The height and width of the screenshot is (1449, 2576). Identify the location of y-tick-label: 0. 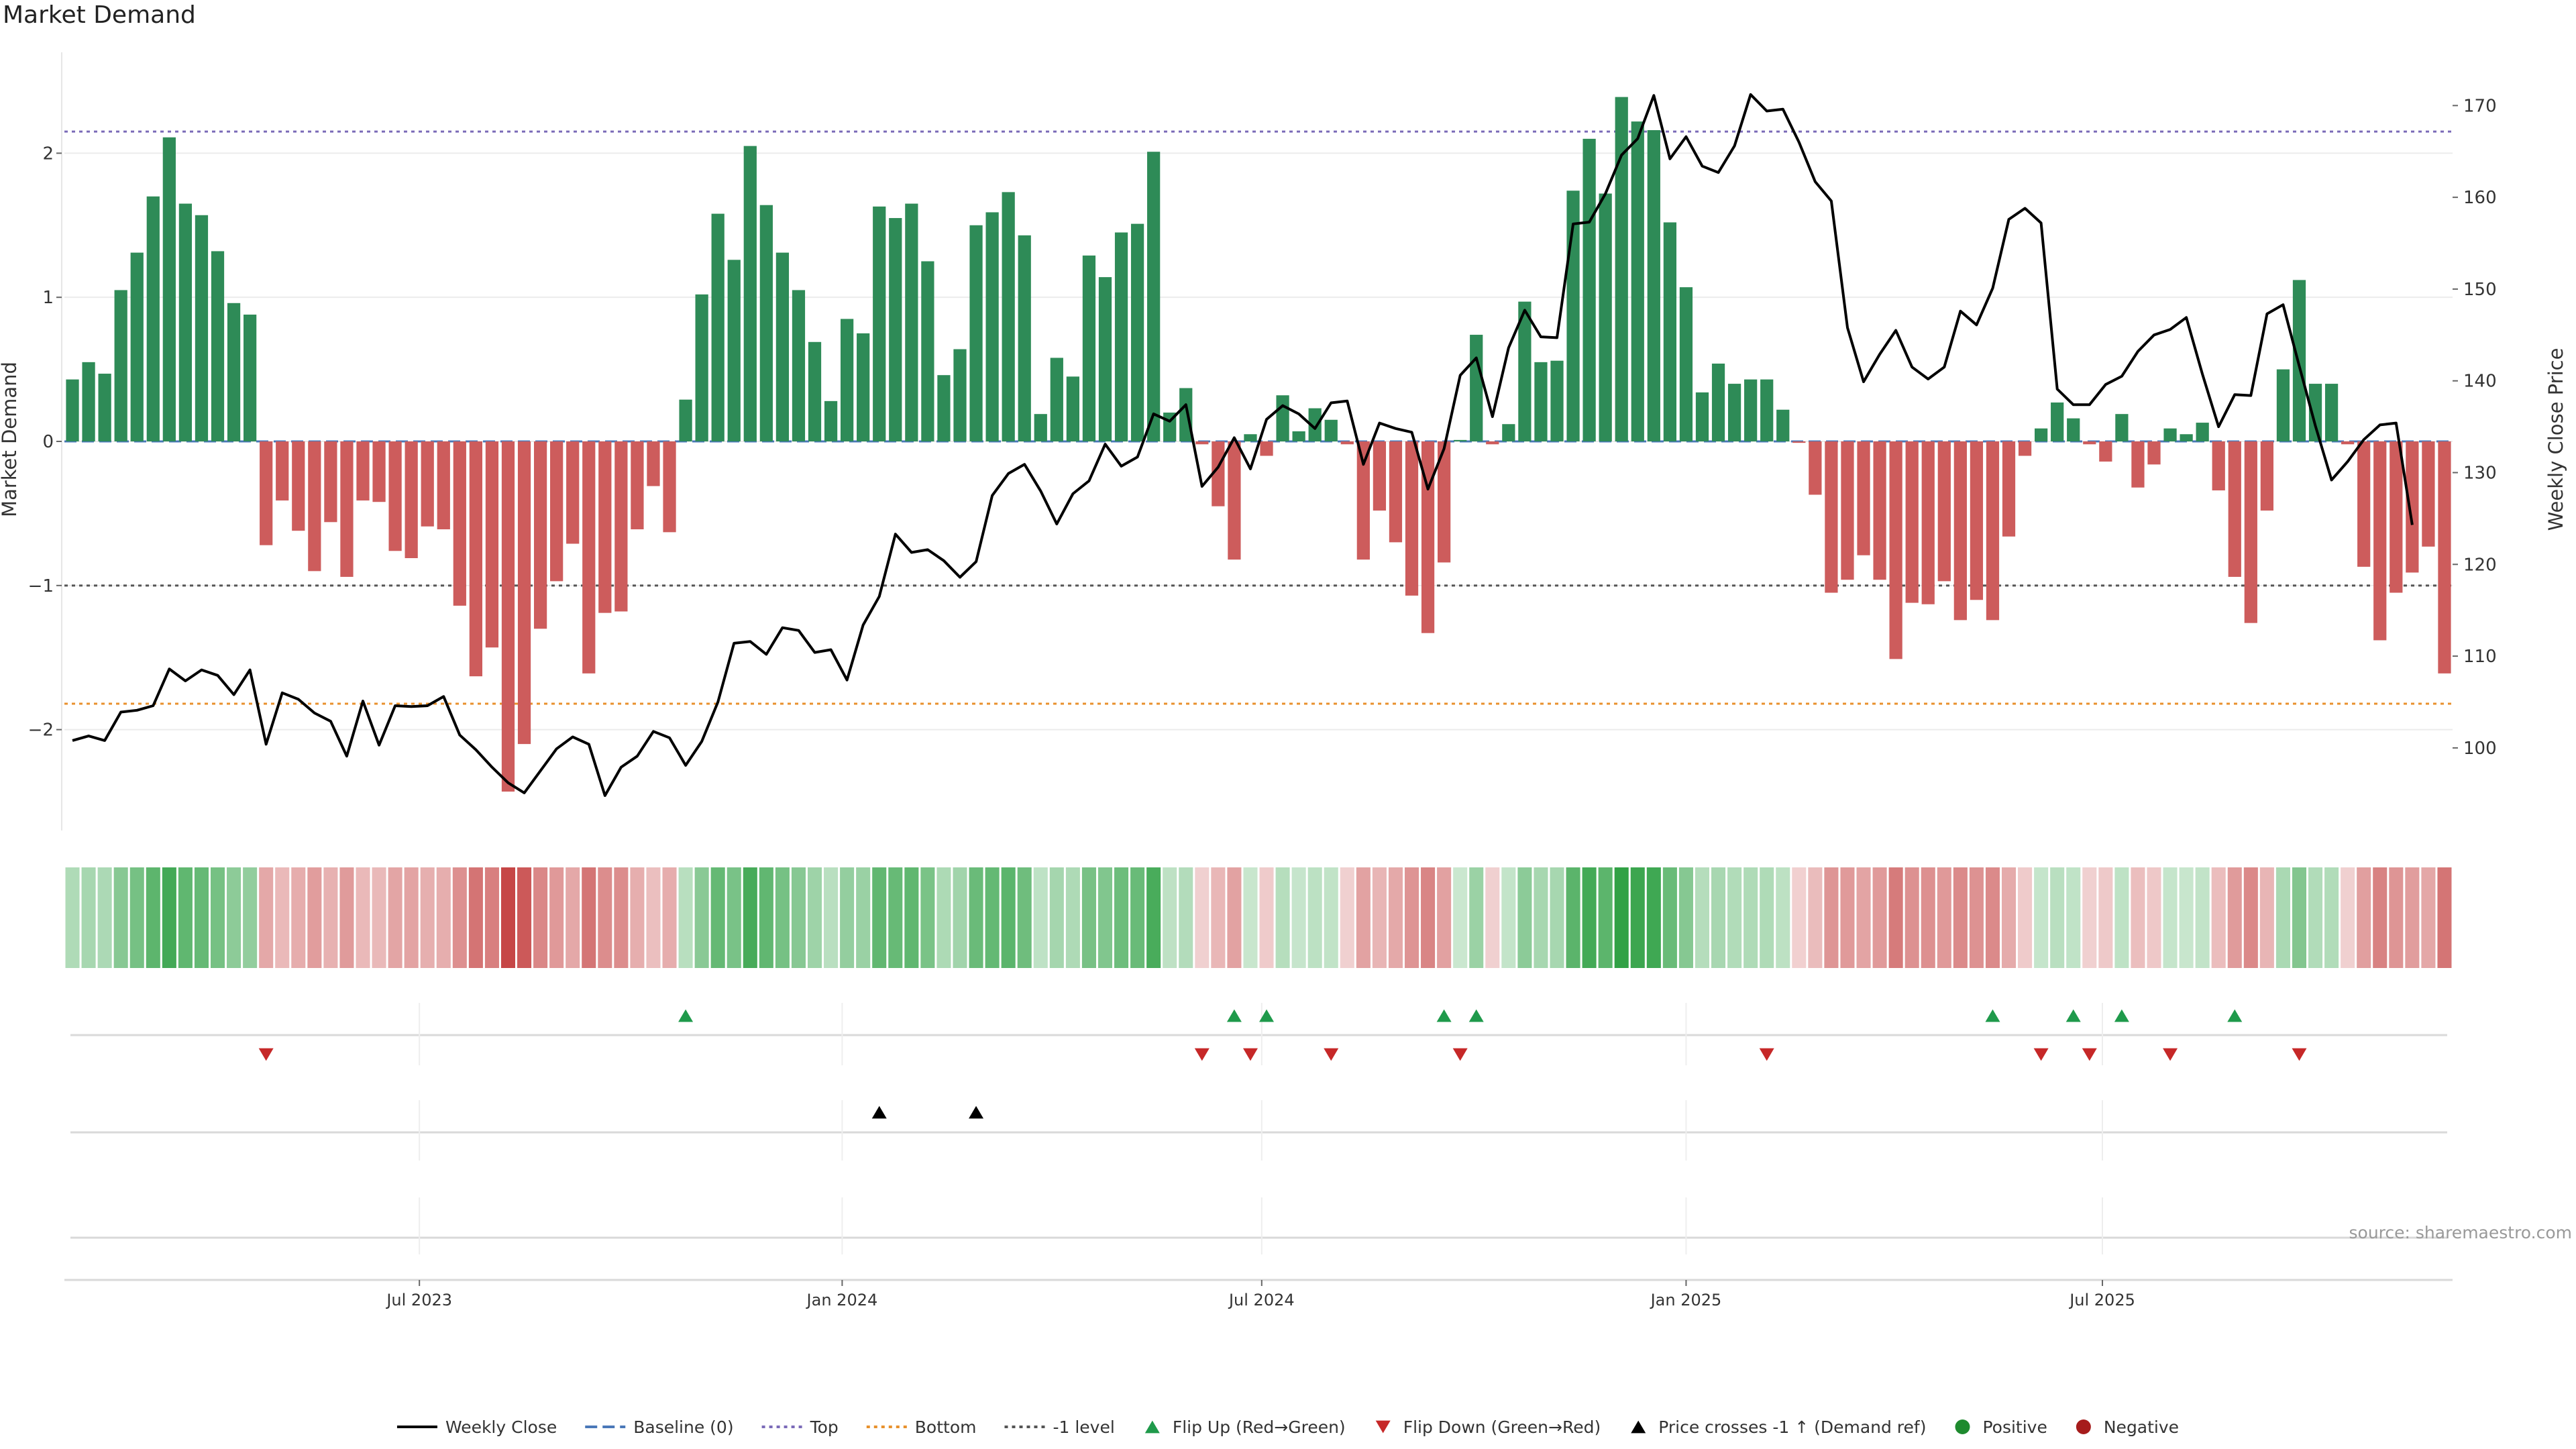
(48, 442).